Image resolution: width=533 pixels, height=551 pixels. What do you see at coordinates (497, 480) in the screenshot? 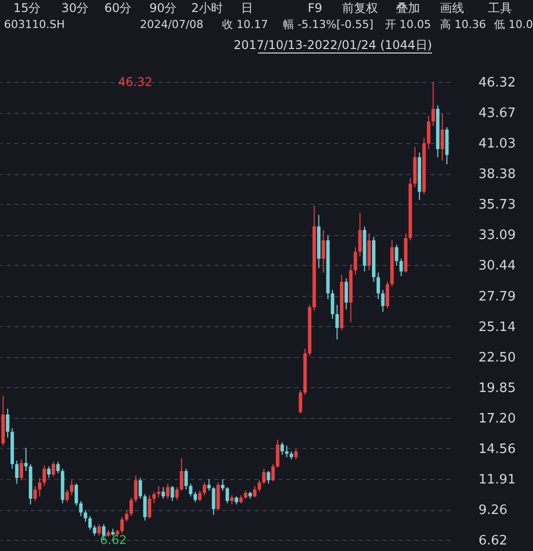
I see `y-tick-label: 11.91` at bounding box center [497, 480].